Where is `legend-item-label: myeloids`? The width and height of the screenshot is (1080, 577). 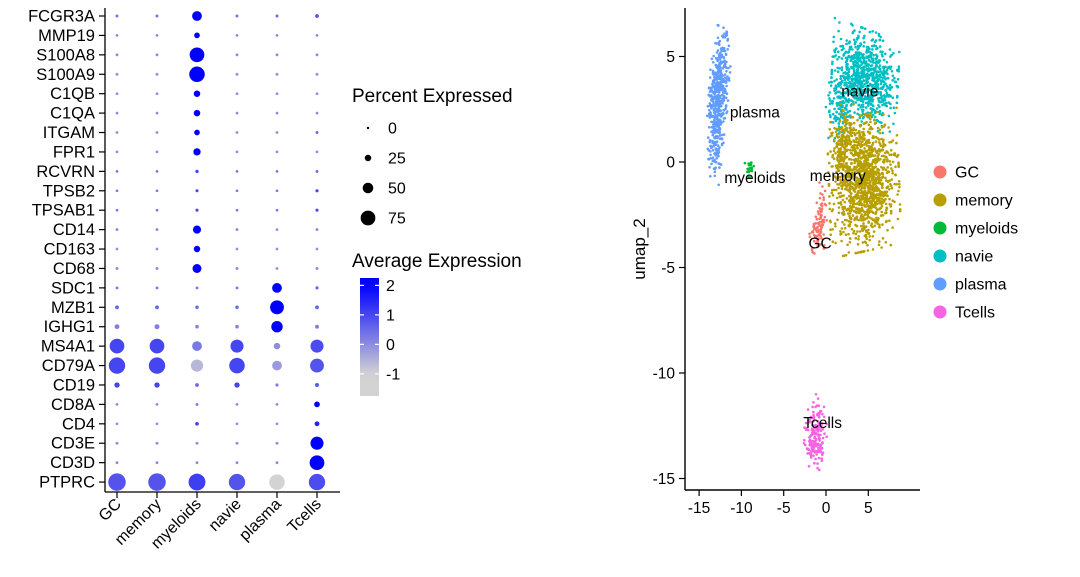 legend-item-label: myeloids is located at coordinates (986, 229).